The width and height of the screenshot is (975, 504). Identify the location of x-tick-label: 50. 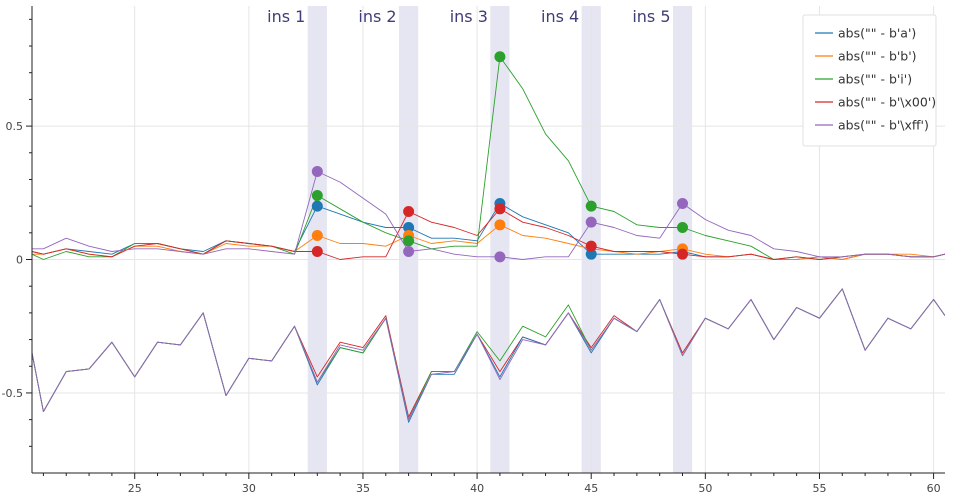
(705, 488).